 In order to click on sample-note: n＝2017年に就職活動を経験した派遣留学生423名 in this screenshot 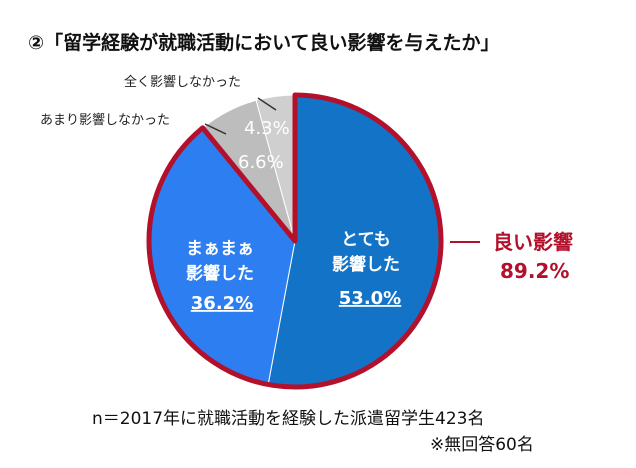, I will do `click(288, 419)`.